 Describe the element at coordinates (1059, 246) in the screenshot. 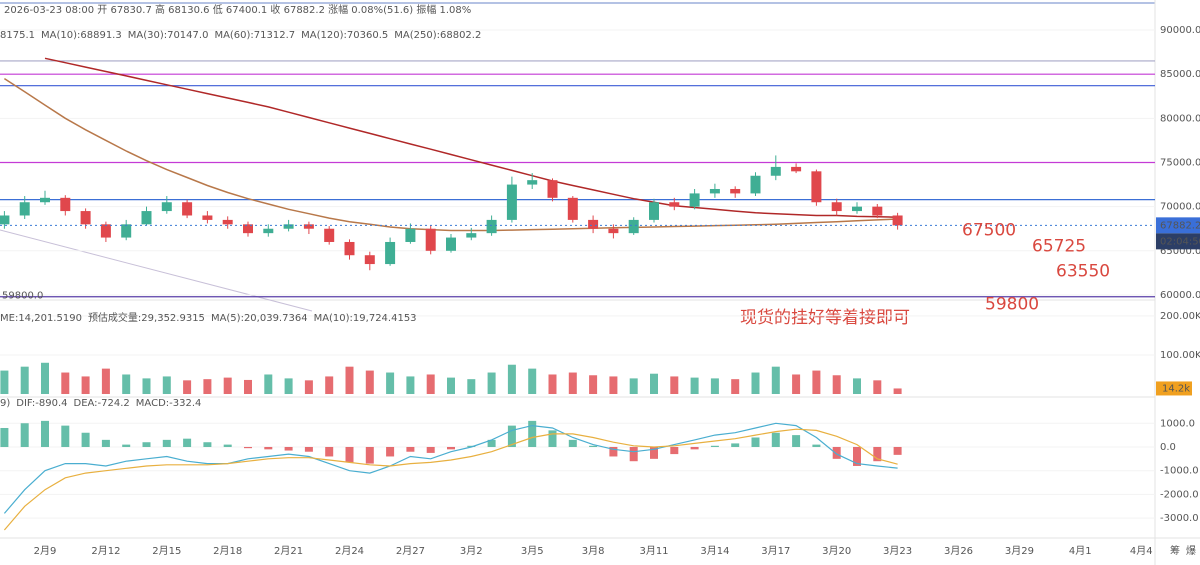

I see `annotation-level: 65725` at that location.